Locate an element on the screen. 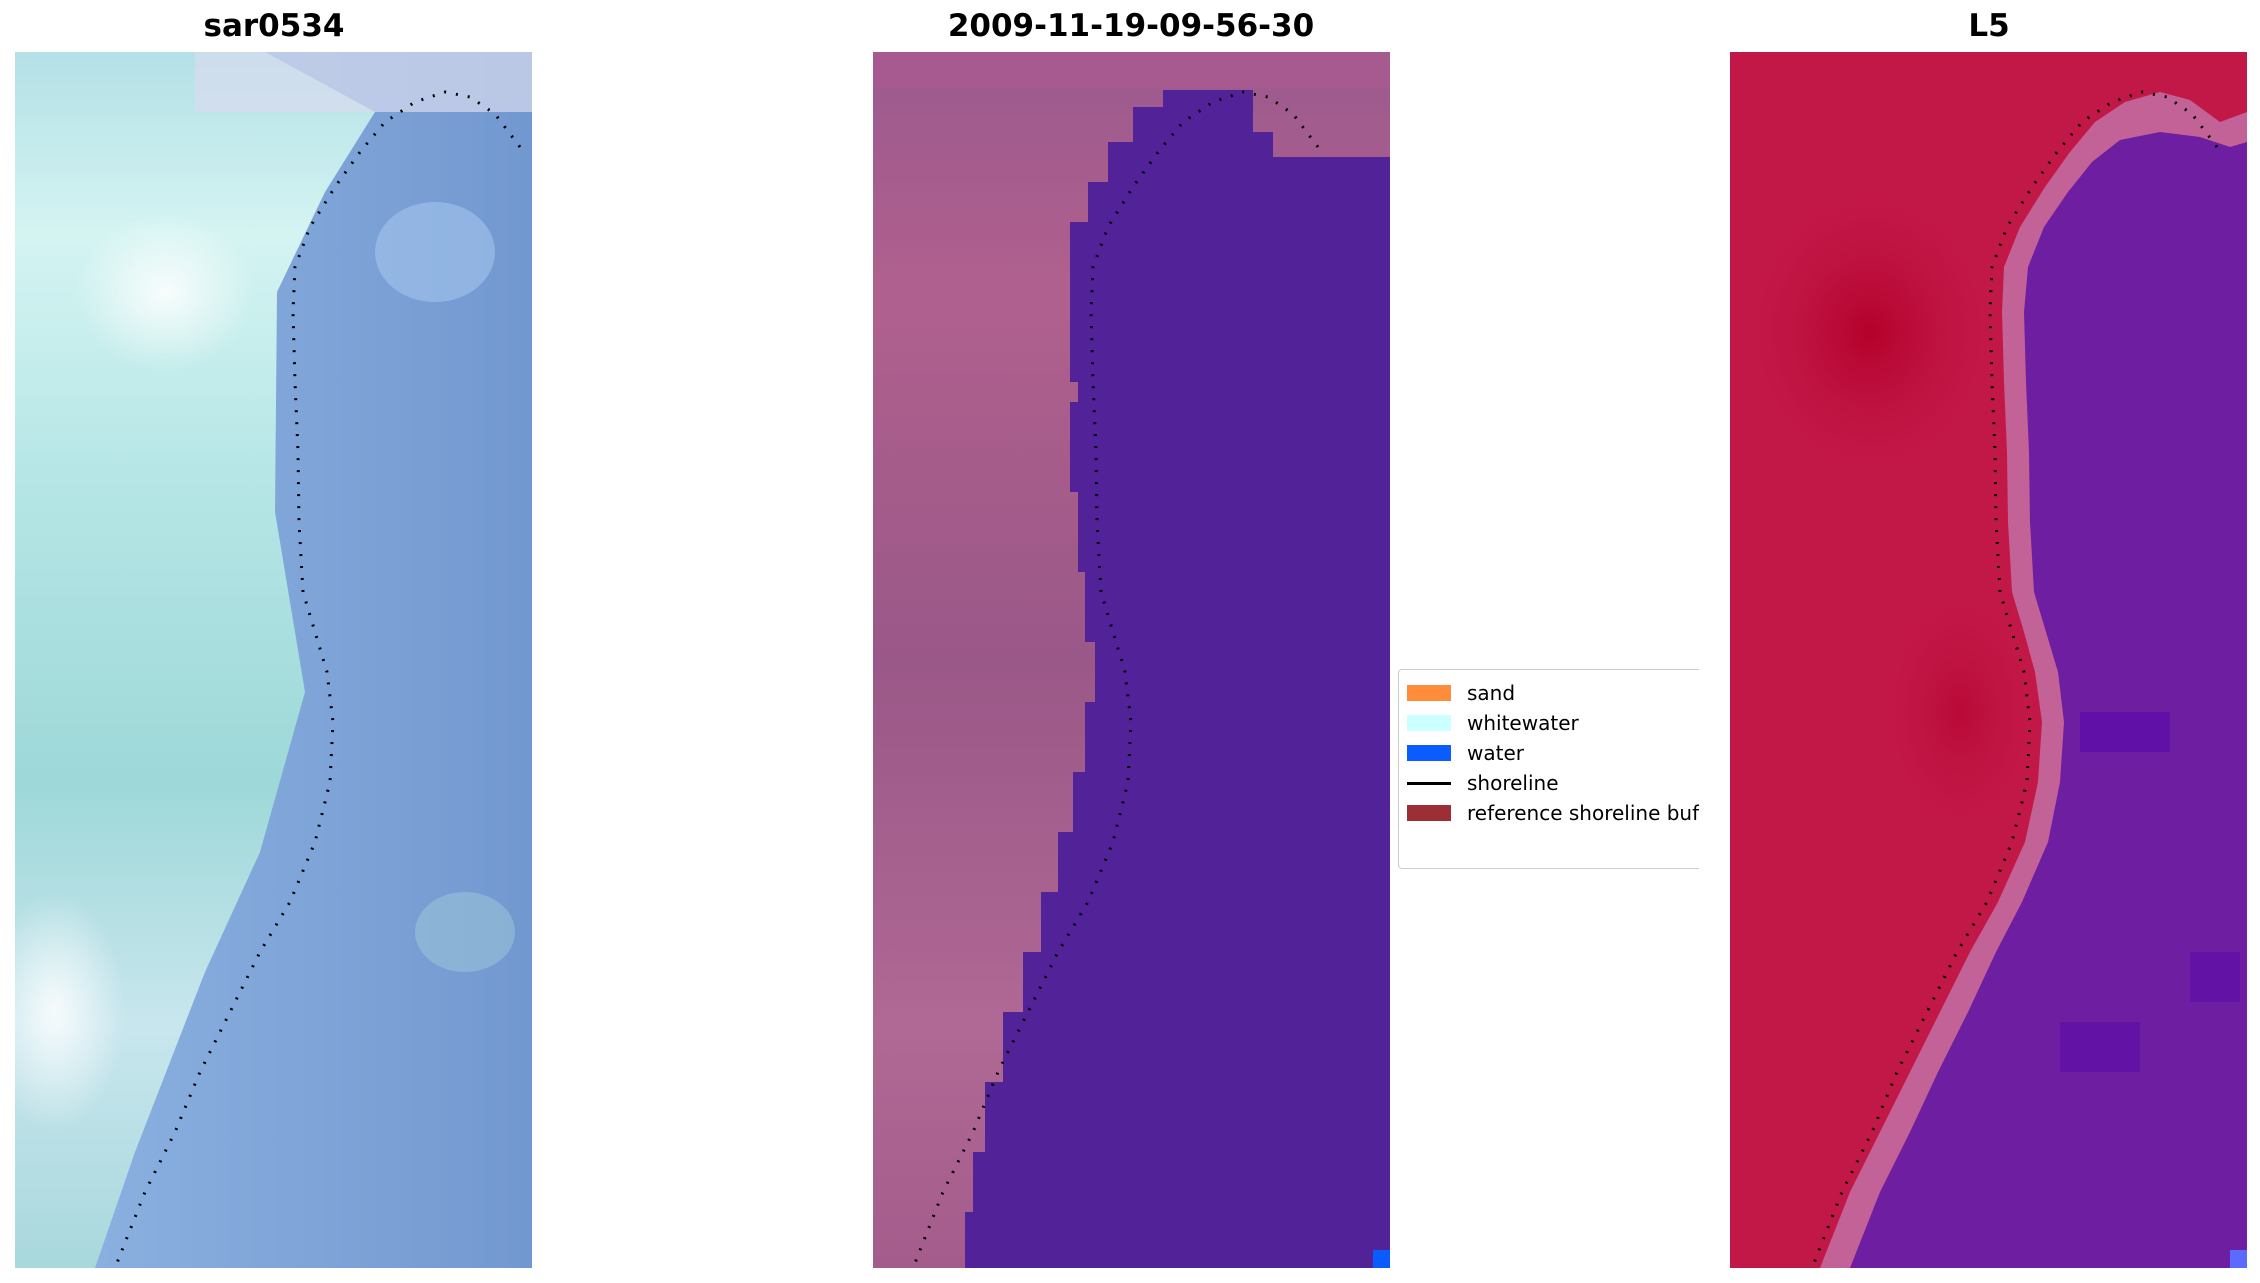 The width and height of the screenshot is (2260, 1283). legend-label: reference shoreline buffer is located at coordinates (1583, 813).